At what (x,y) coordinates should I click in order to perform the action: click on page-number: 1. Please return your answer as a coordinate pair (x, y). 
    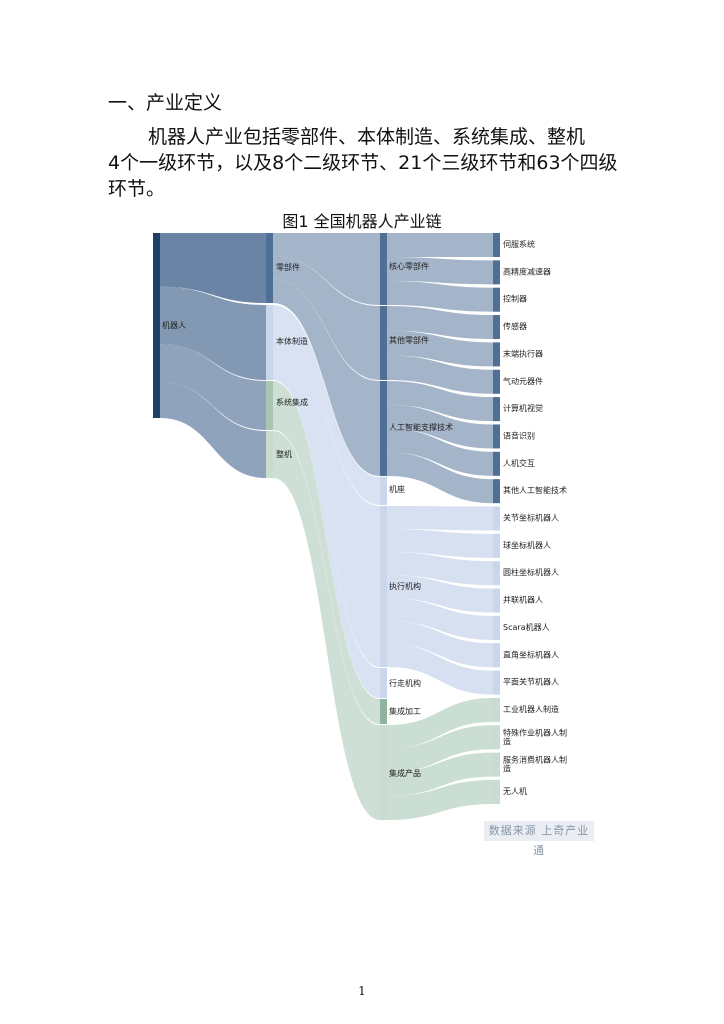
    Looking at the image, I should click on (362, 991).